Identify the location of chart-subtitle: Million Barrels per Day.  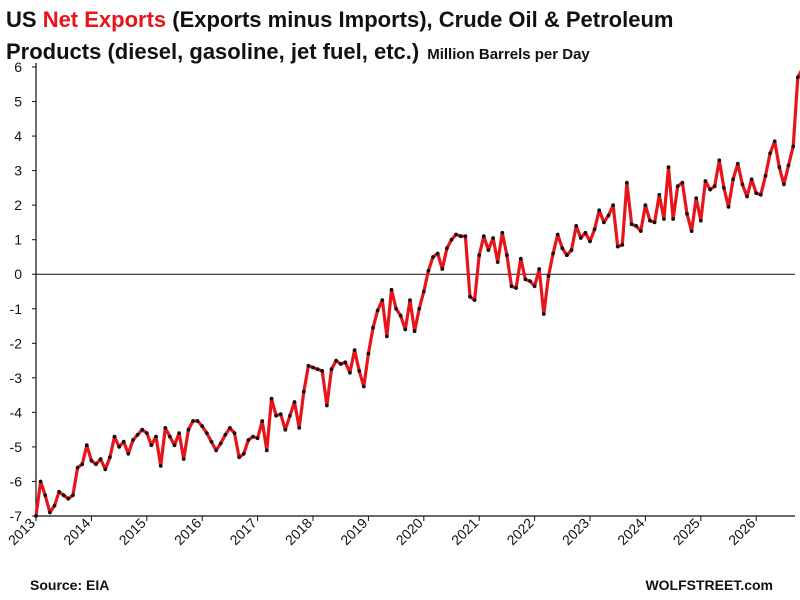
(508, 54).